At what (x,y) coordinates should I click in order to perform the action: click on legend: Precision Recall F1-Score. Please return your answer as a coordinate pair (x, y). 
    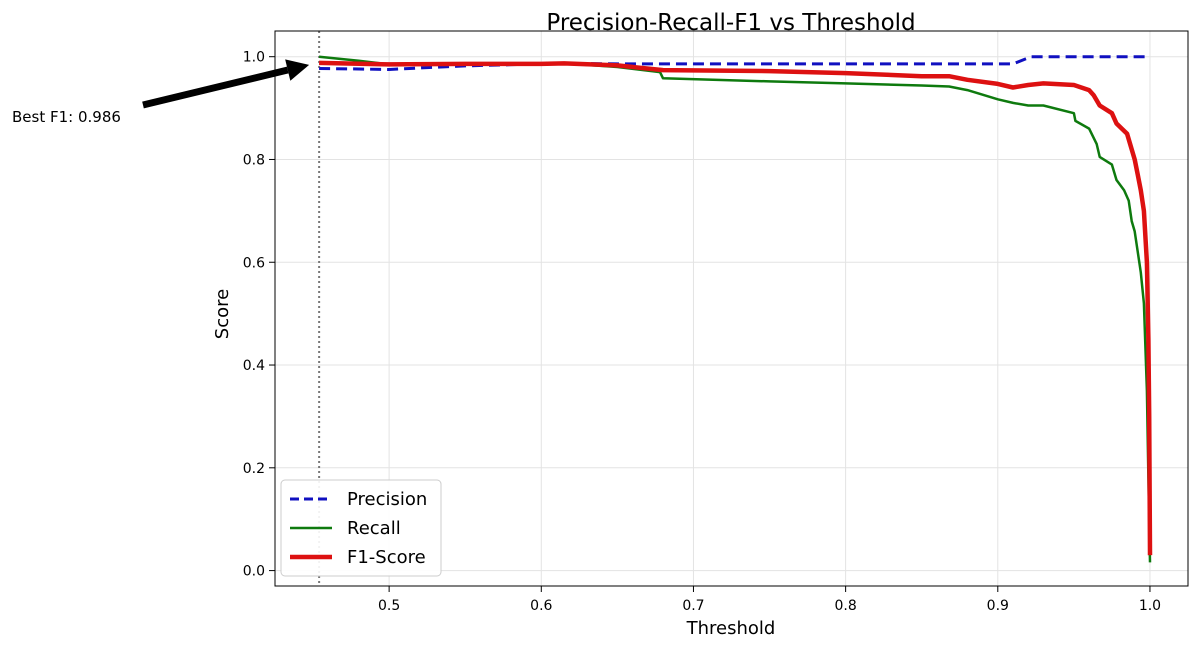
    Looking at the image, I should click on (361, 528).